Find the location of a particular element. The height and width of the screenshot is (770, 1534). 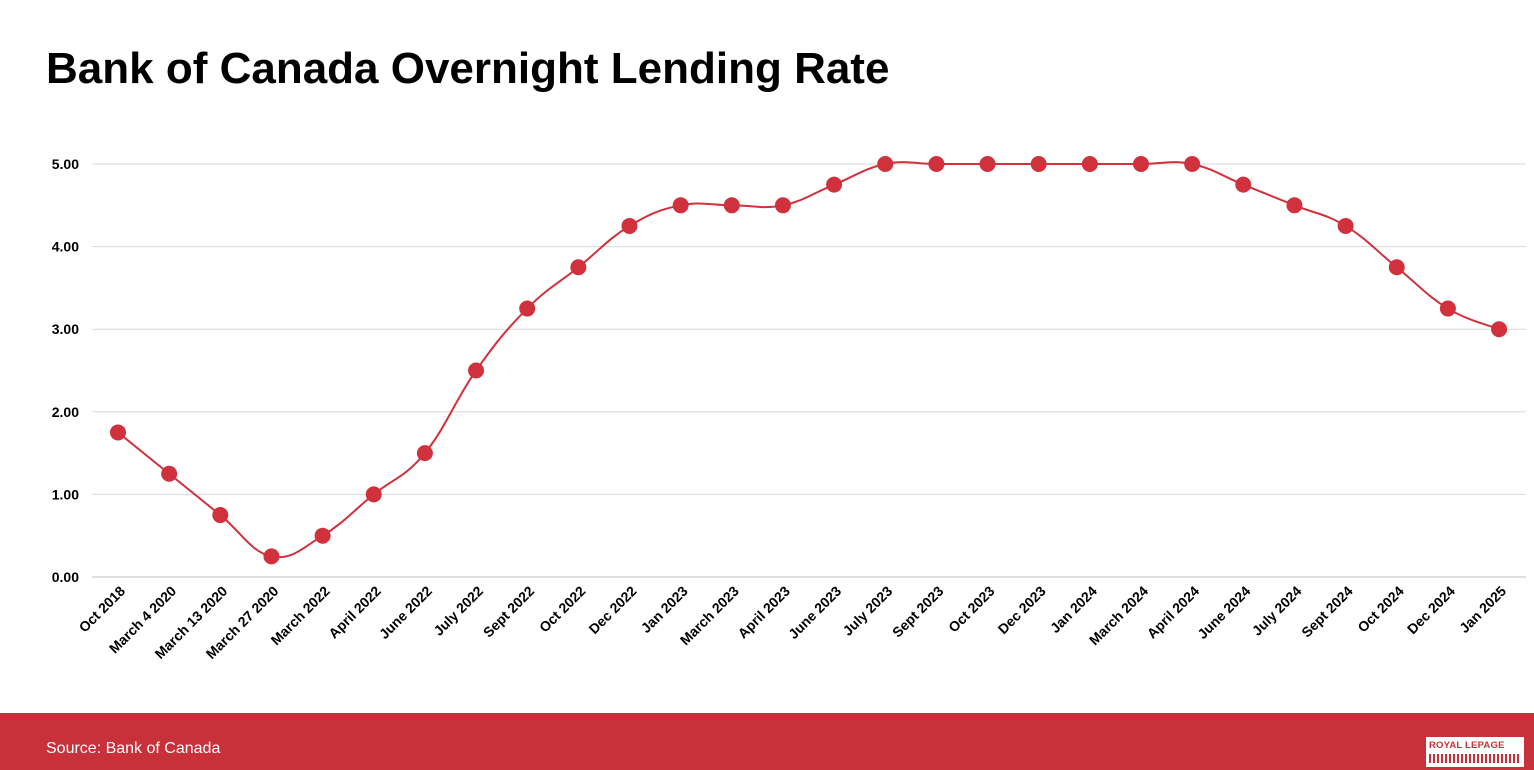

x-tick-label: June 2022 is located at coordinates (405, 612).